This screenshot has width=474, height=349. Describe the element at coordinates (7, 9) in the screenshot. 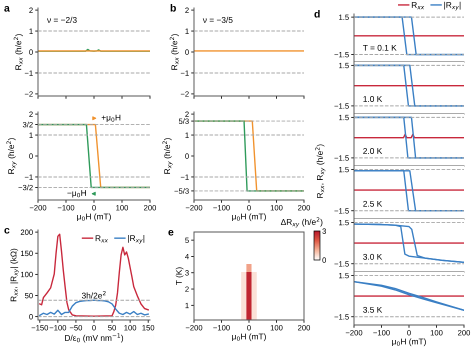

I see `chart-title: a` at that location.